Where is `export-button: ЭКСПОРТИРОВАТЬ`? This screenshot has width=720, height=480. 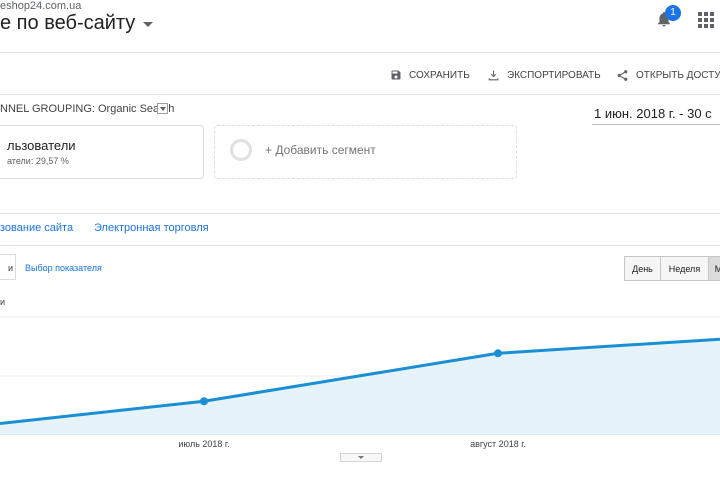
export-button: ЭКСПОРТИРОВАТЬ is located at coordinates (544, 75).